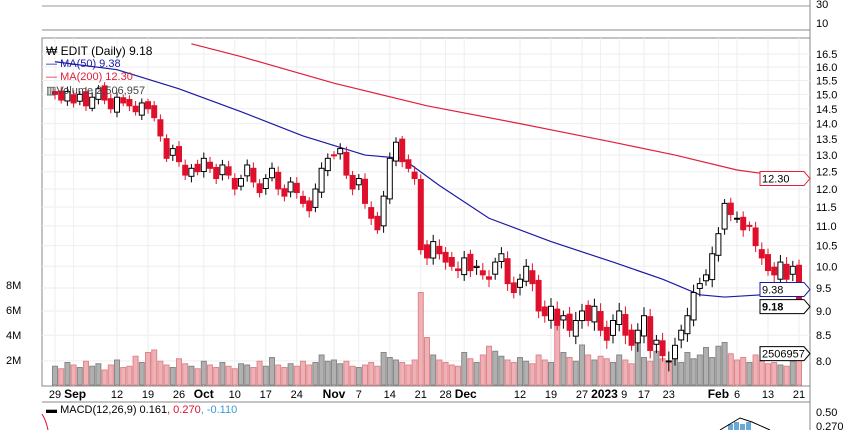 This screenshot has height=430, width=864. What do you see at coordinates (83, 64) in the screenshot?
I see `legend-ma50: — MA(50) 9.38` at bounding box center [83, 64].